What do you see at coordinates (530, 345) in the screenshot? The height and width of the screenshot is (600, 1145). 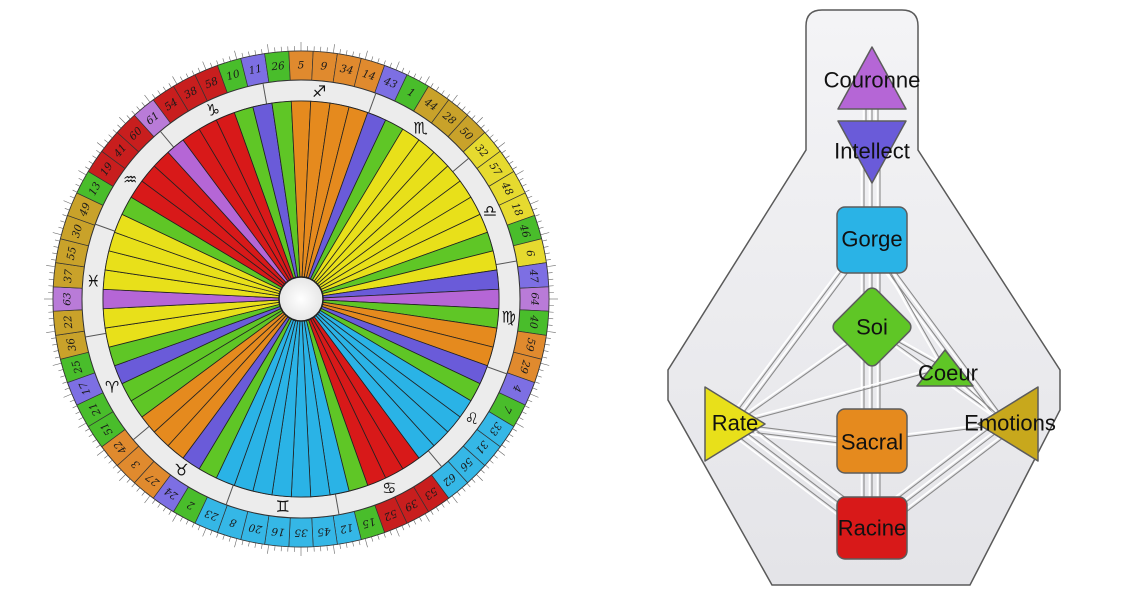 I see `gate-number: 59` at bounding box center [530, 345].